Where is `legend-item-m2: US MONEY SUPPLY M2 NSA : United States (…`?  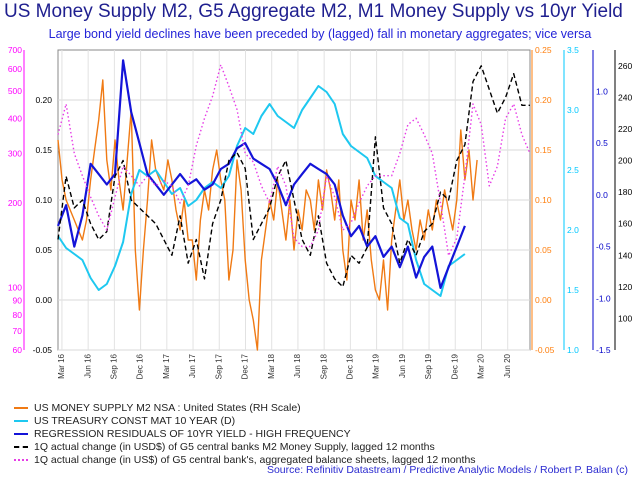
legend-item-m2: US MONEY SUPPLY M2 NSA : United States (… is located at coordinates (157, 408).